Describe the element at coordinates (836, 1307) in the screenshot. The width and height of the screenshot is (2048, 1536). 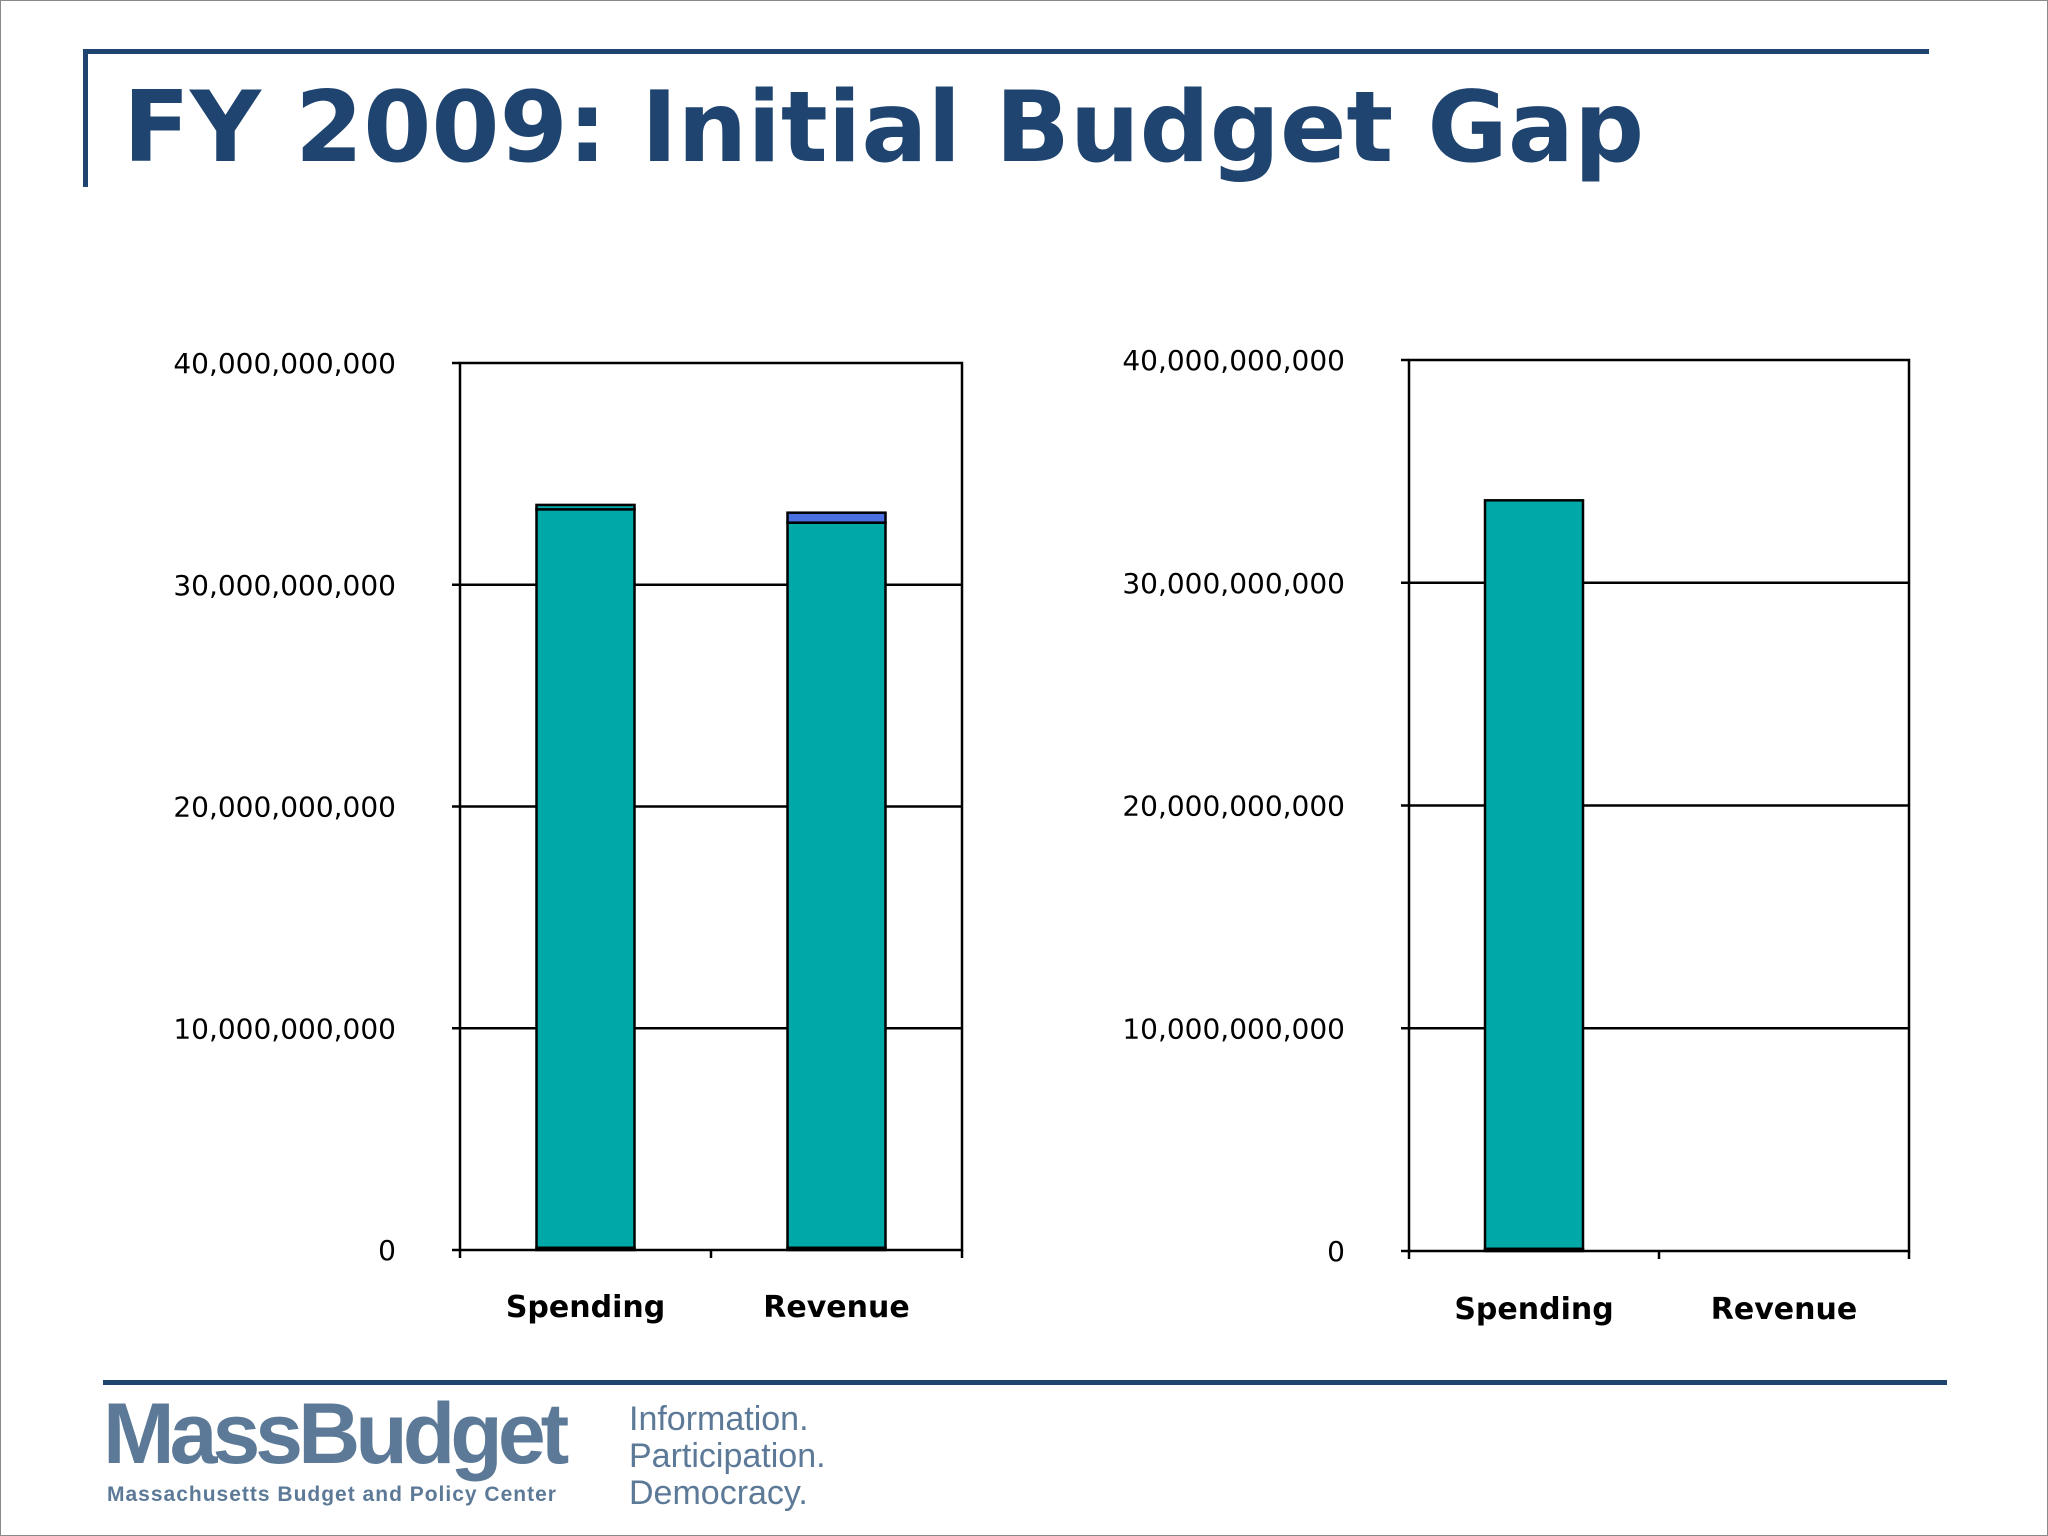
I see `chart-1-category-label: Revenue` at that location.